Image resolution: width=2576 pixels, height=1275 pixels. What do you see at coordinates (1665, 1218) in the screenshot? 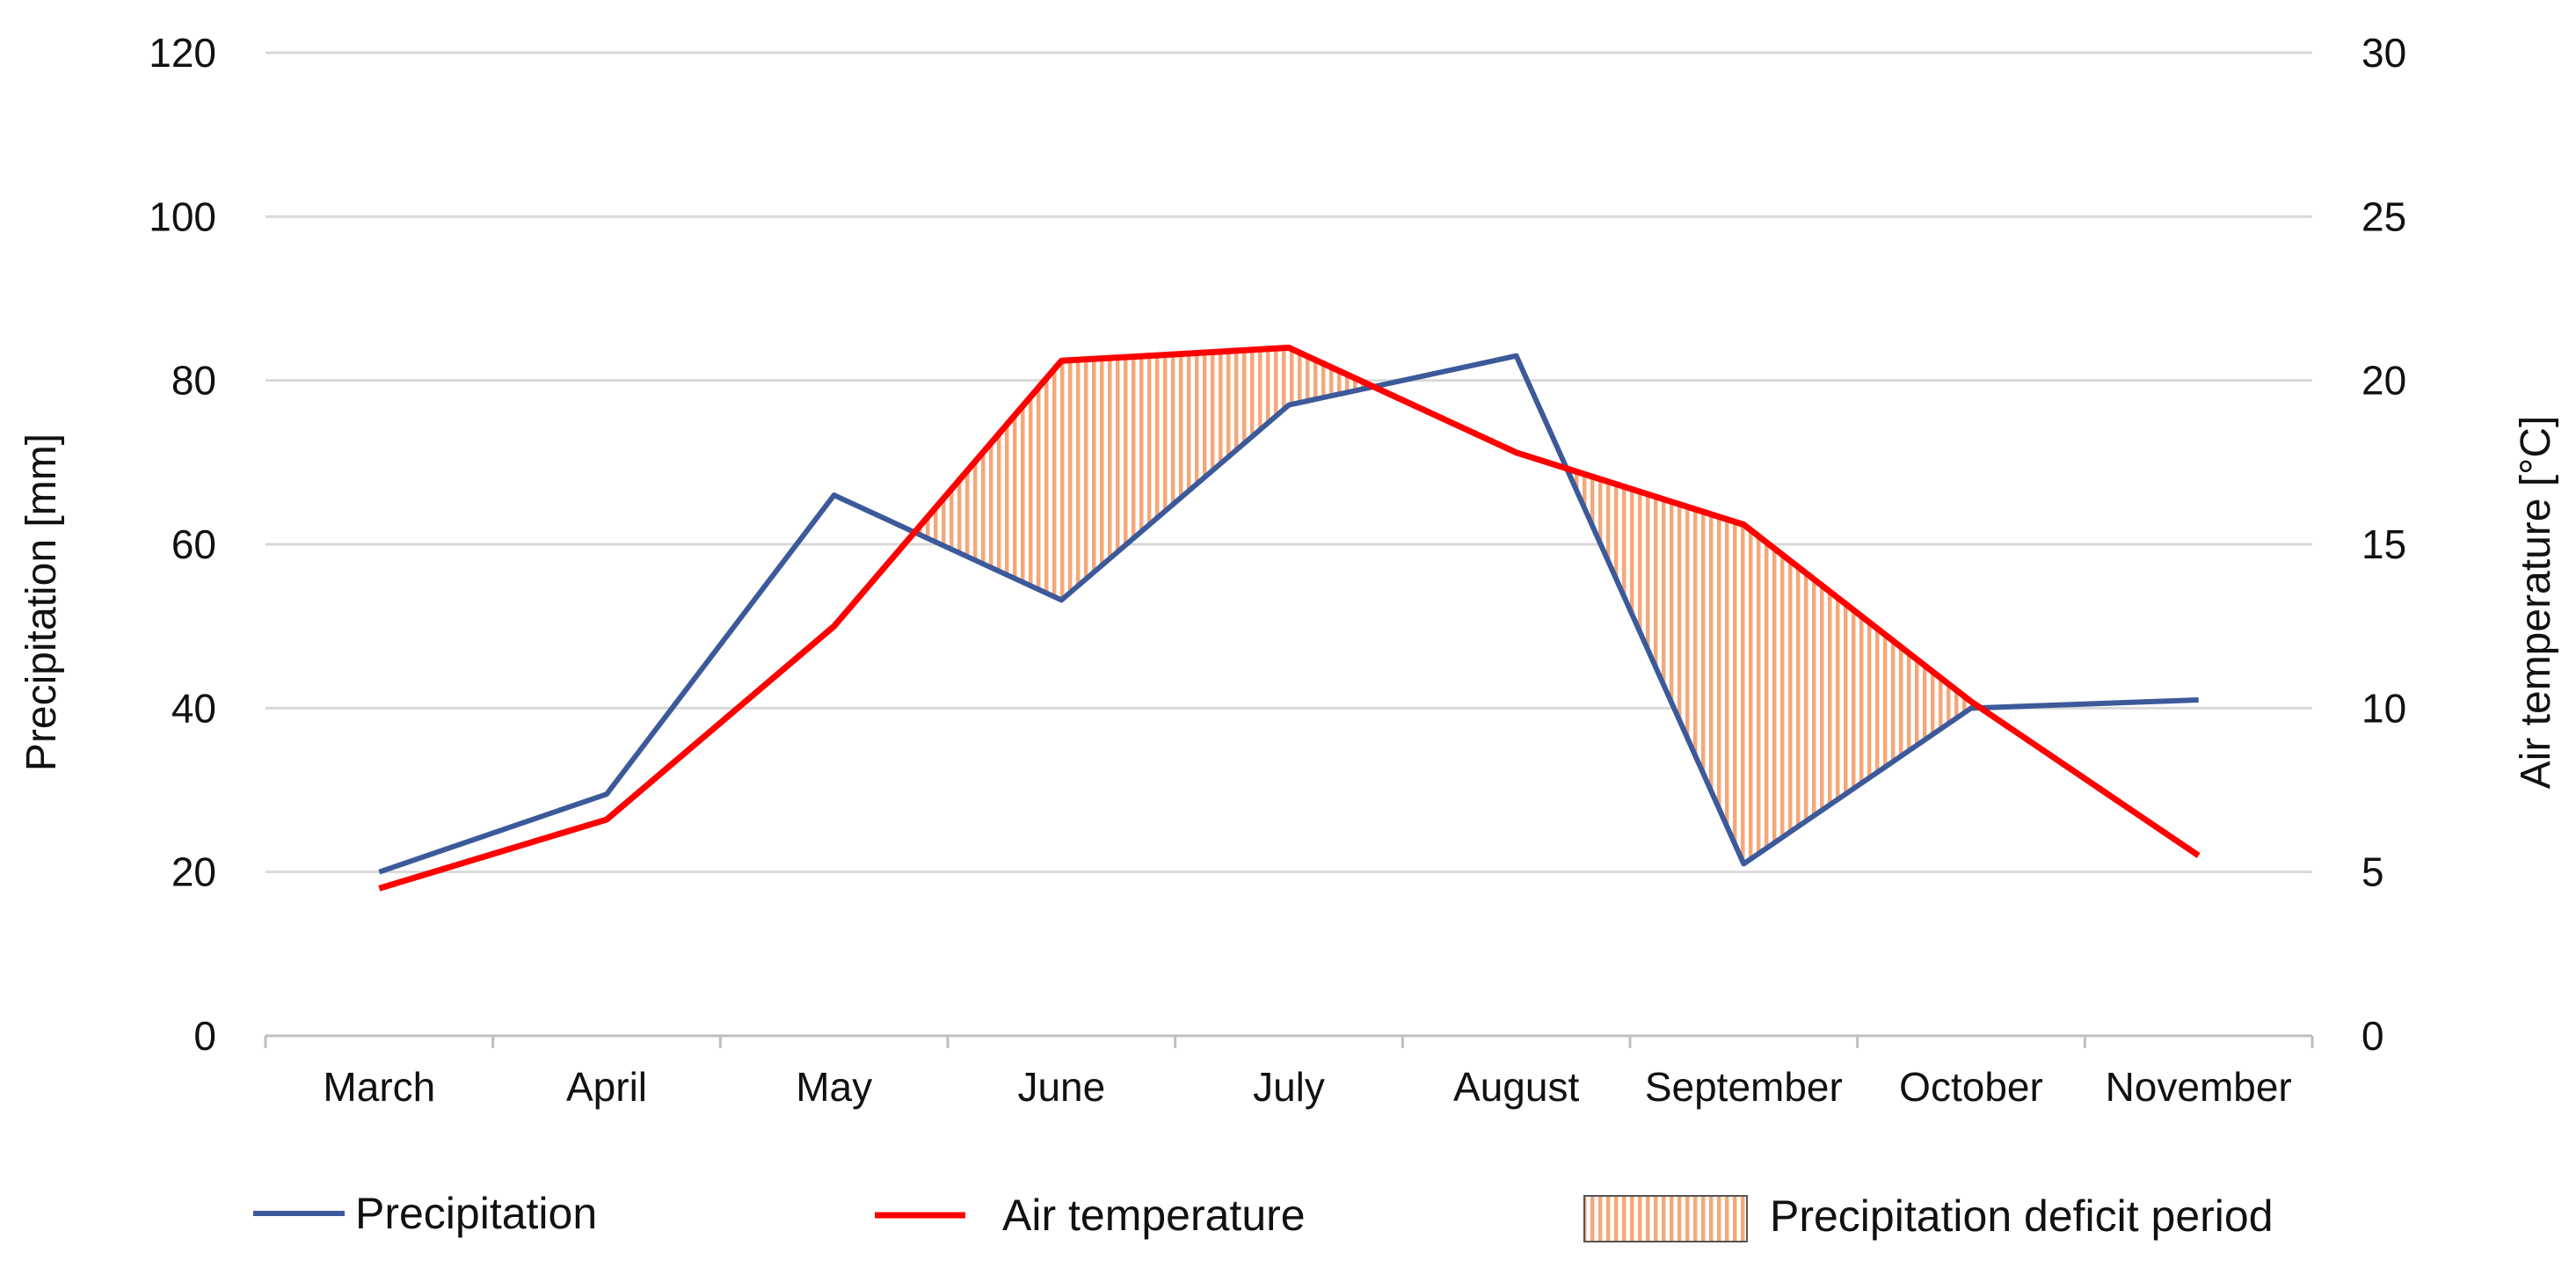
I see `legend-swatch-deficit-period` at bounding box center [1665, 1218].